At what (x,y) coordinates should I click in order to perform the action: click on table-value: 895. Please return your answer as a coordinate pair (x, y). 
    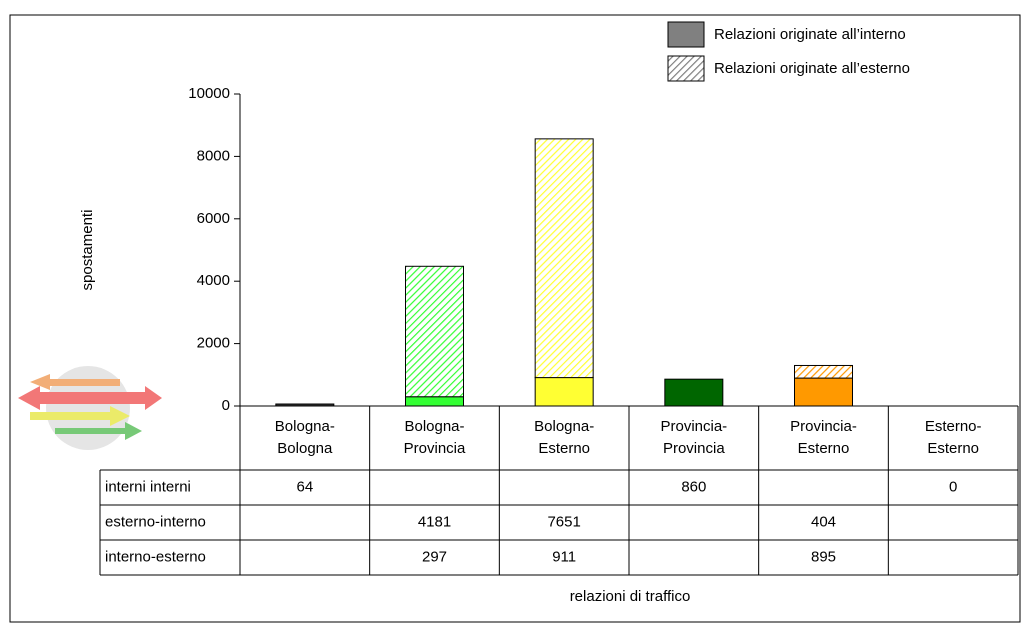
    Looking at the image, I should click on (823, 556).